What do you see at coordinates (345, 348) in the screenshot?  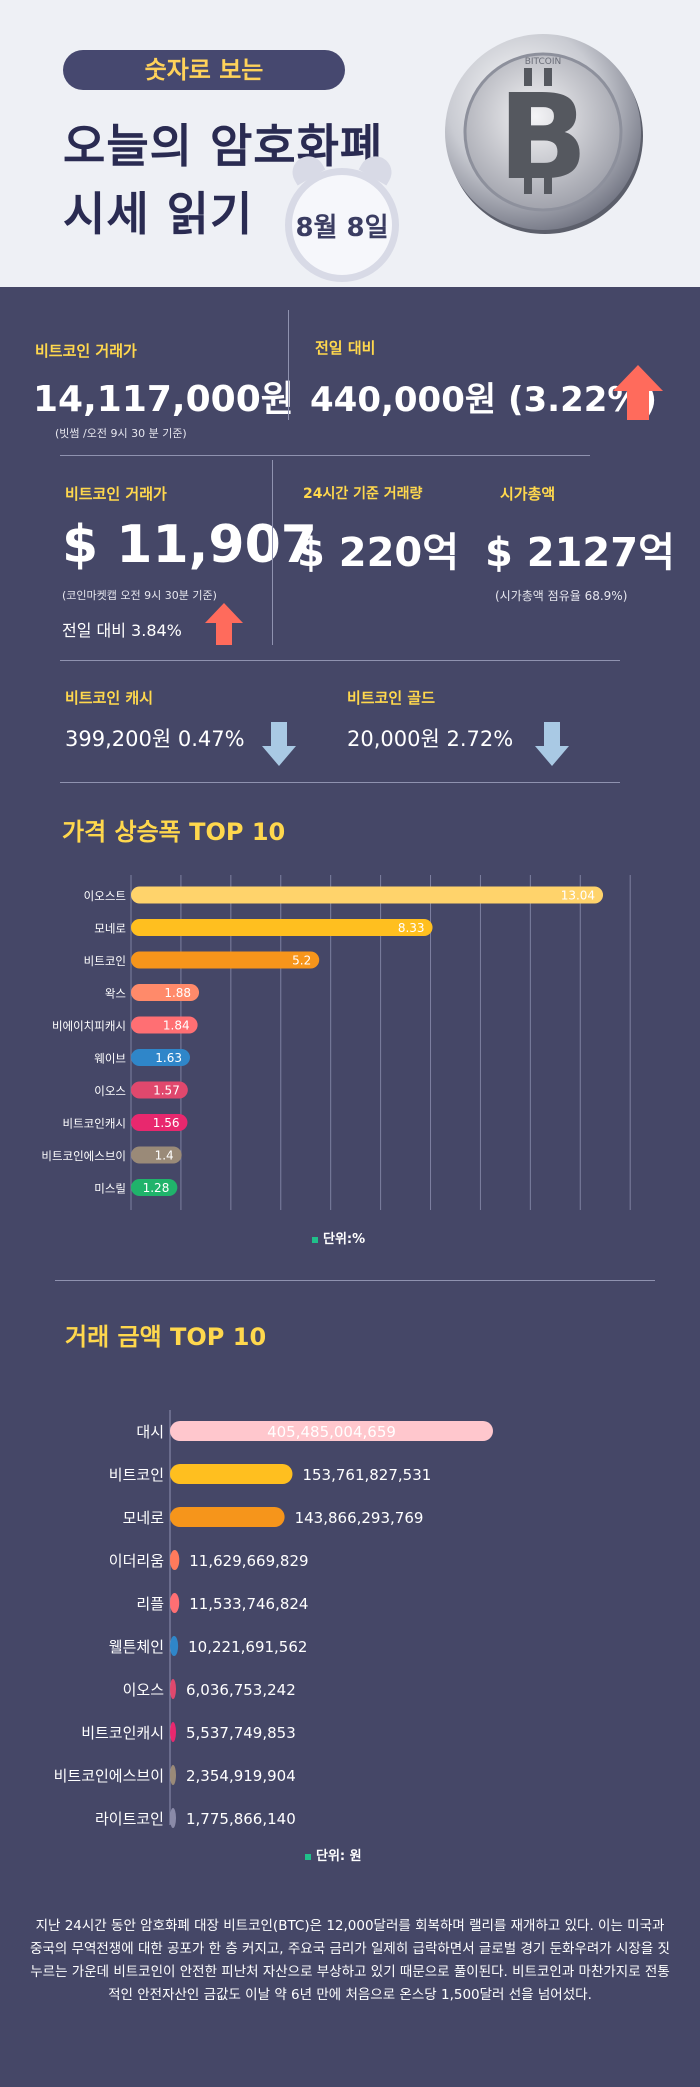 I see `prev-day-label: 전일 대비` at bounding box center [345, 348].